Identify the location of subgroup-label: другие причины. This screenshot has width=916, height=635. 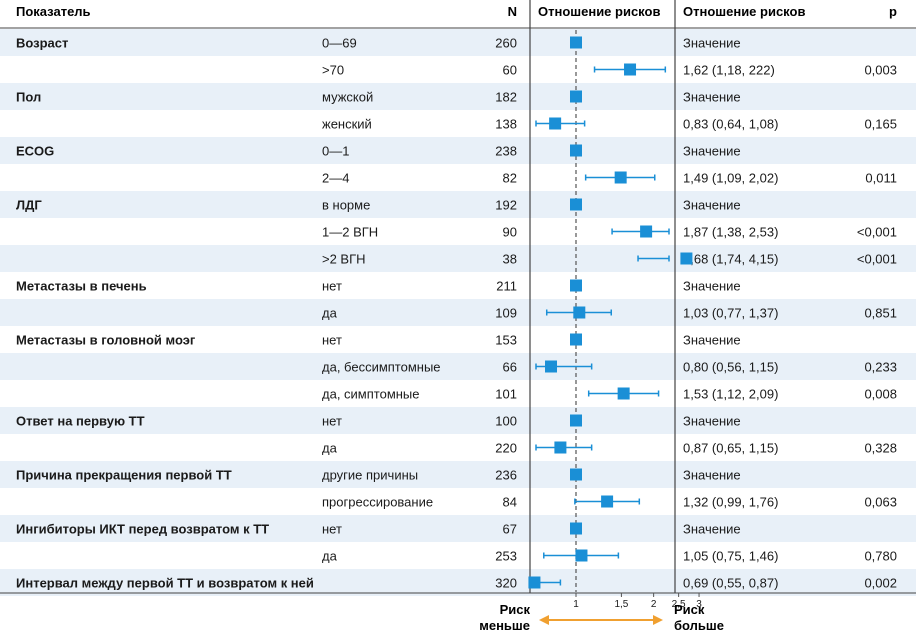
(370, 475).